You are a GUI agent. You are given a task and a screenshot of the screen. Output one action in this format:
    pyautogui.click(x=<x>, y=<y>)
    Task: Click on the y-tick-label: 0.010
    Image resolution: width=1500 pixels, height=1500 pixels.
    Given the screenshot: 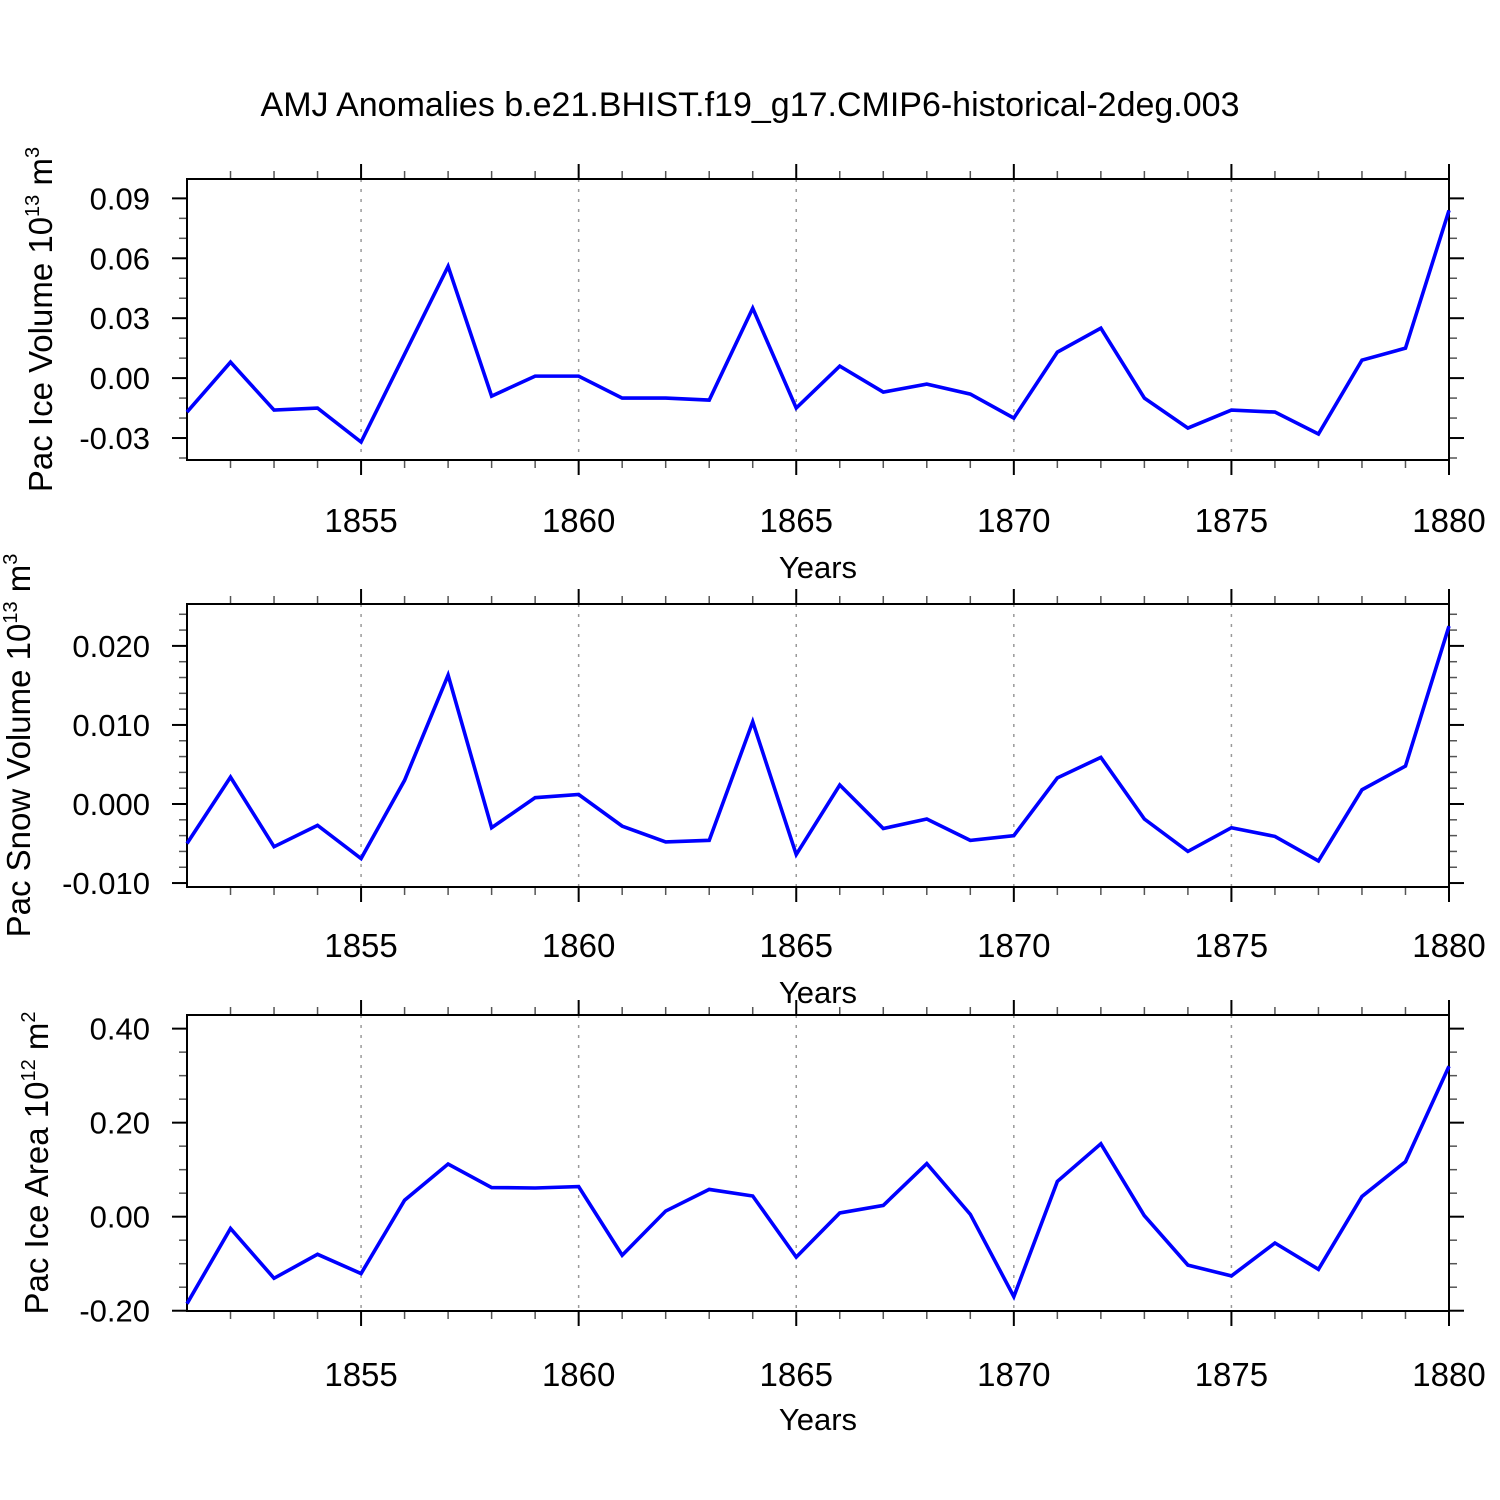 What is the action you would take?
    pyautogui.click(x=111, y=725)
    